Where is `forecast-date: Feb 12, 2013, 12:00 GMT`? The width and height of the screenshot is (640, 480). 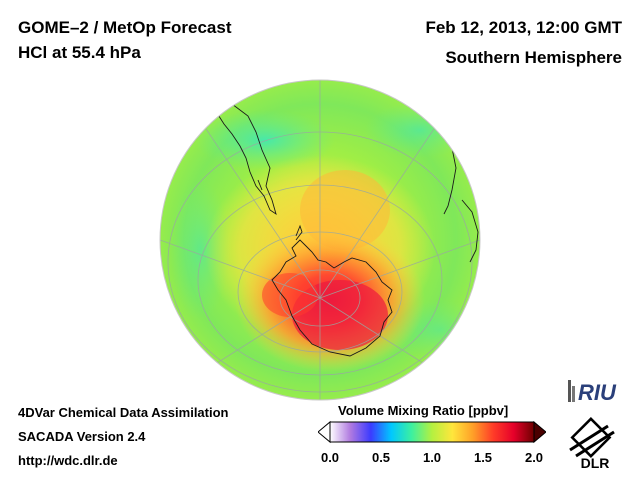
forecast-date: Feb 12, 2013, 12:00 GMT is located at coordinates (523, 27).